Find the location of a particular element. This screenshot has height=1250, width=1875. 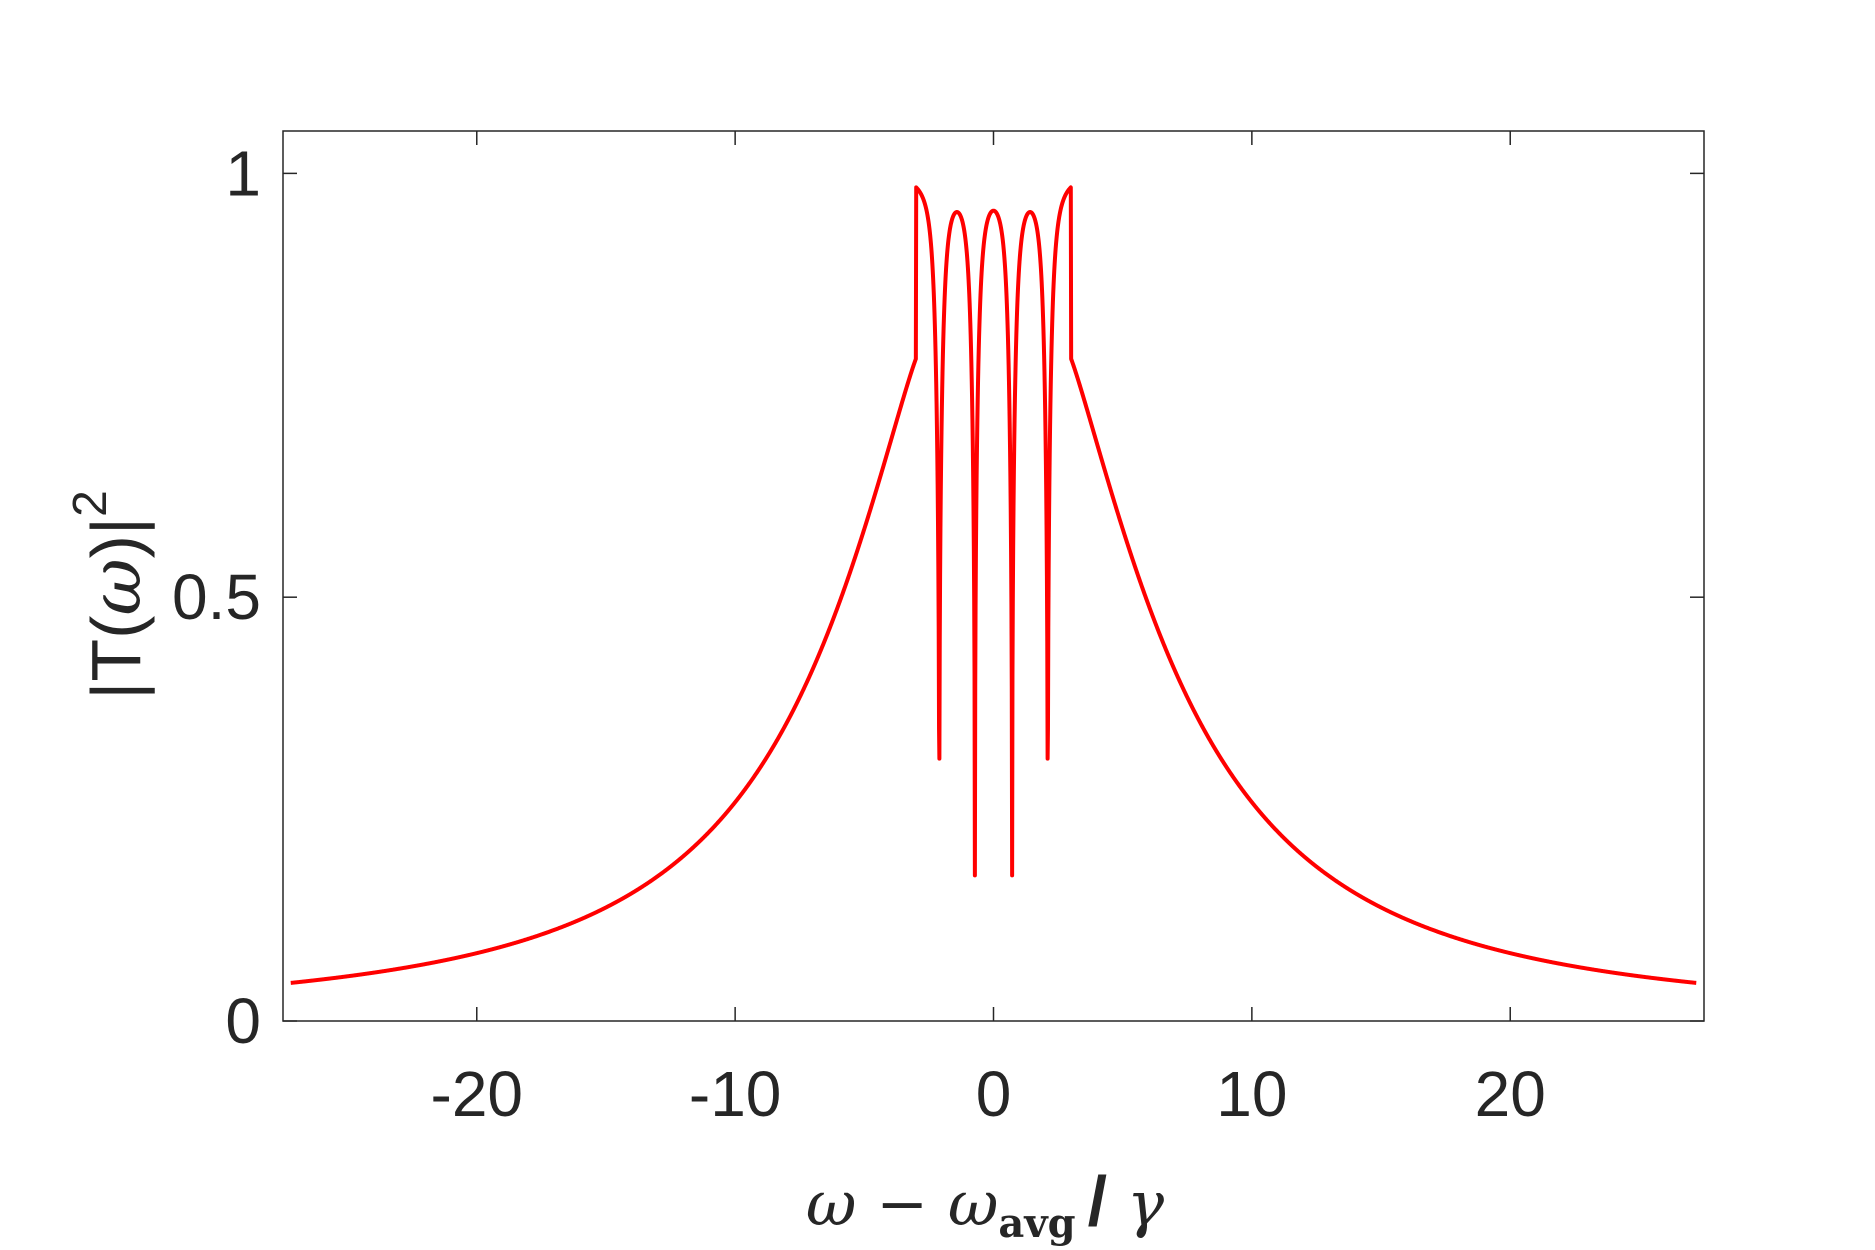

x-label-omega: ω is located at coordinates (831, 1203).